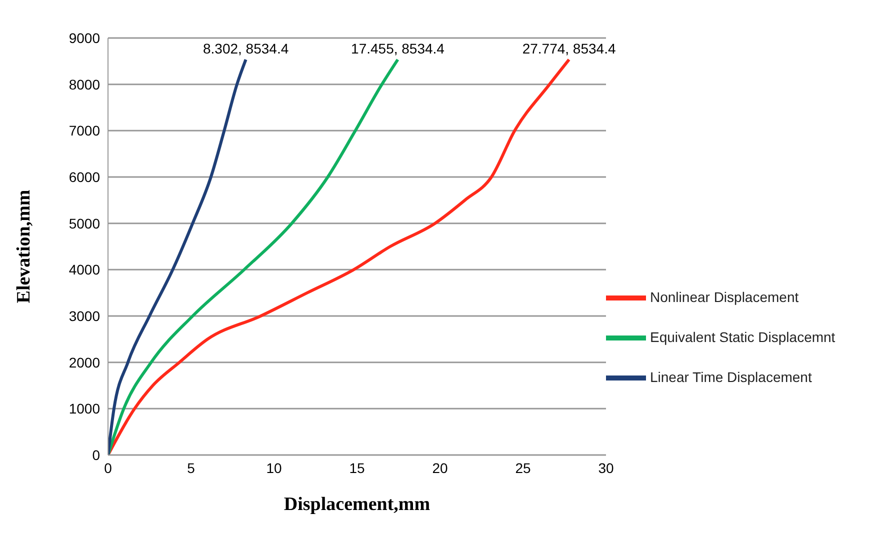 The image size is (894, 543). What do you see at coordinates (84, 270) in the screenshot?
I see `y-tick-label: 4000` at bounding box center [84, 270].